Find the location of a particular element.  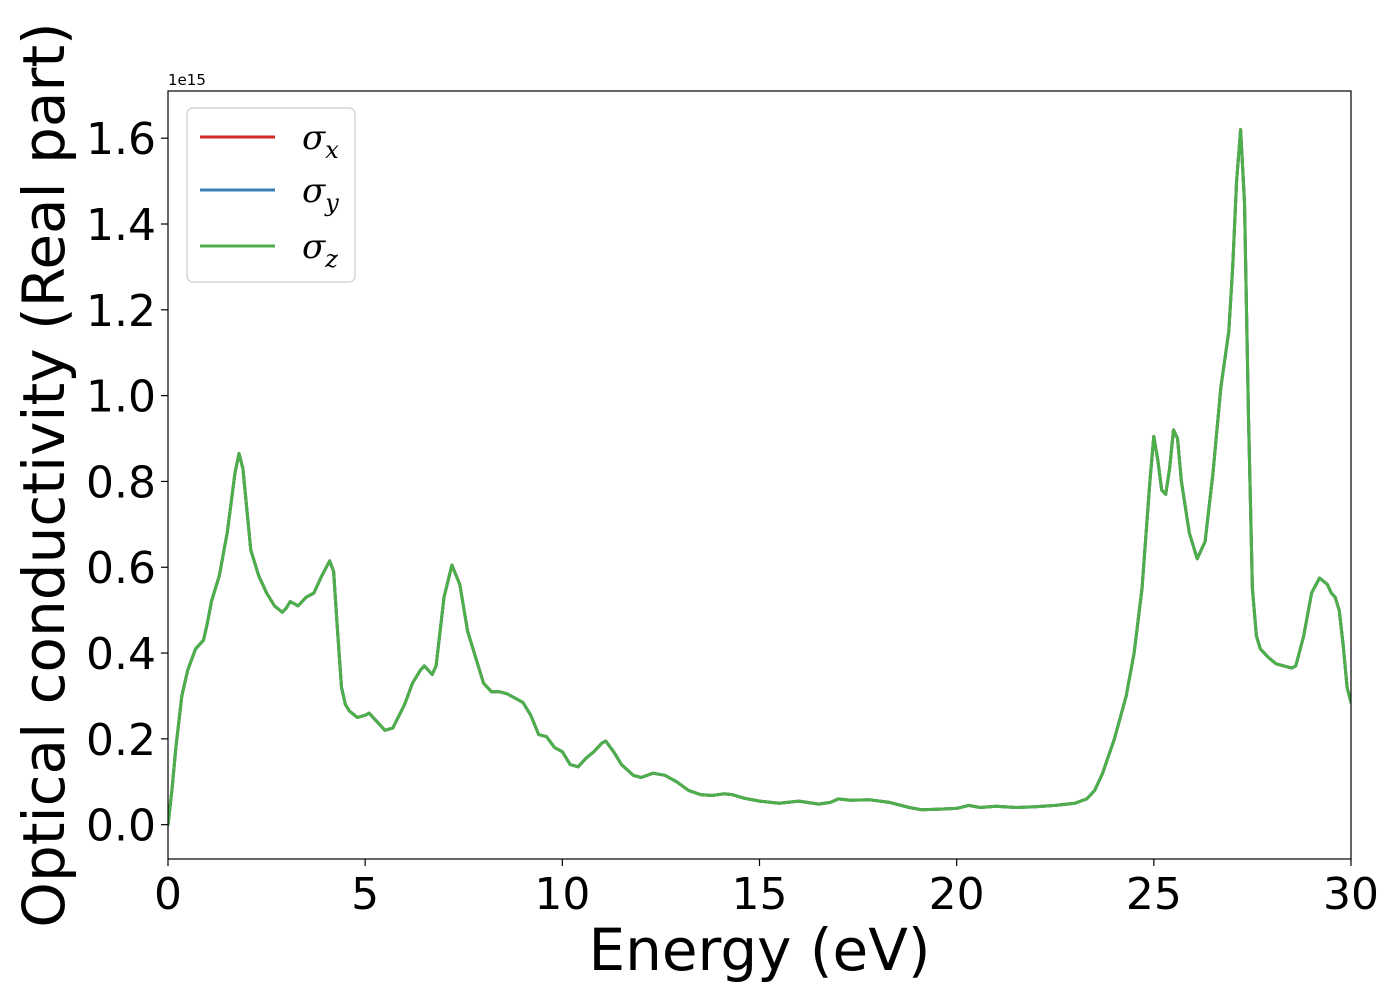

x-tick-label: 20 is located at coordinates (957, 894).